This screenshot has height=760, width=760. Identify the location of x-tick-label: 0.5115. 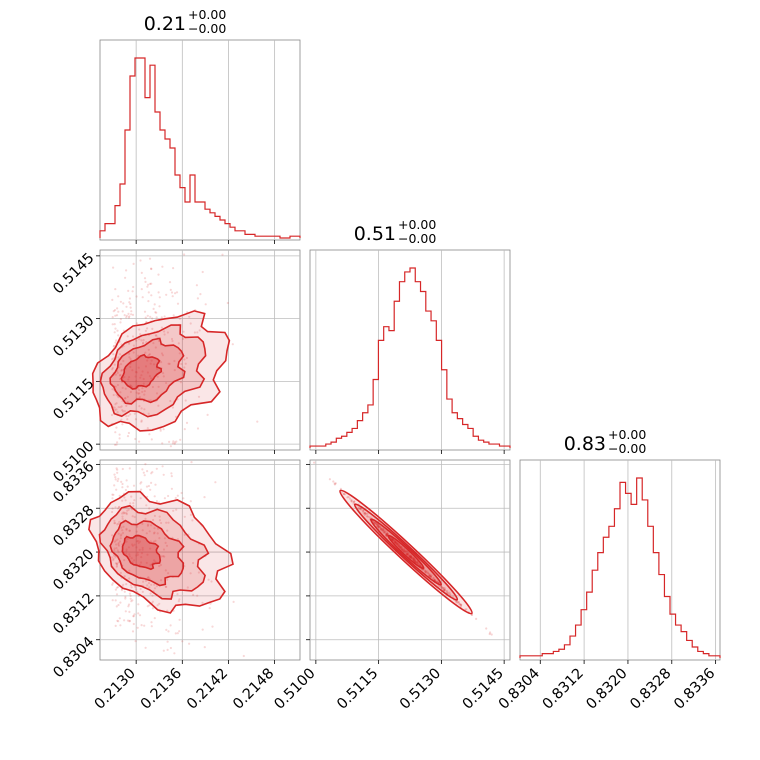
(357, 689).